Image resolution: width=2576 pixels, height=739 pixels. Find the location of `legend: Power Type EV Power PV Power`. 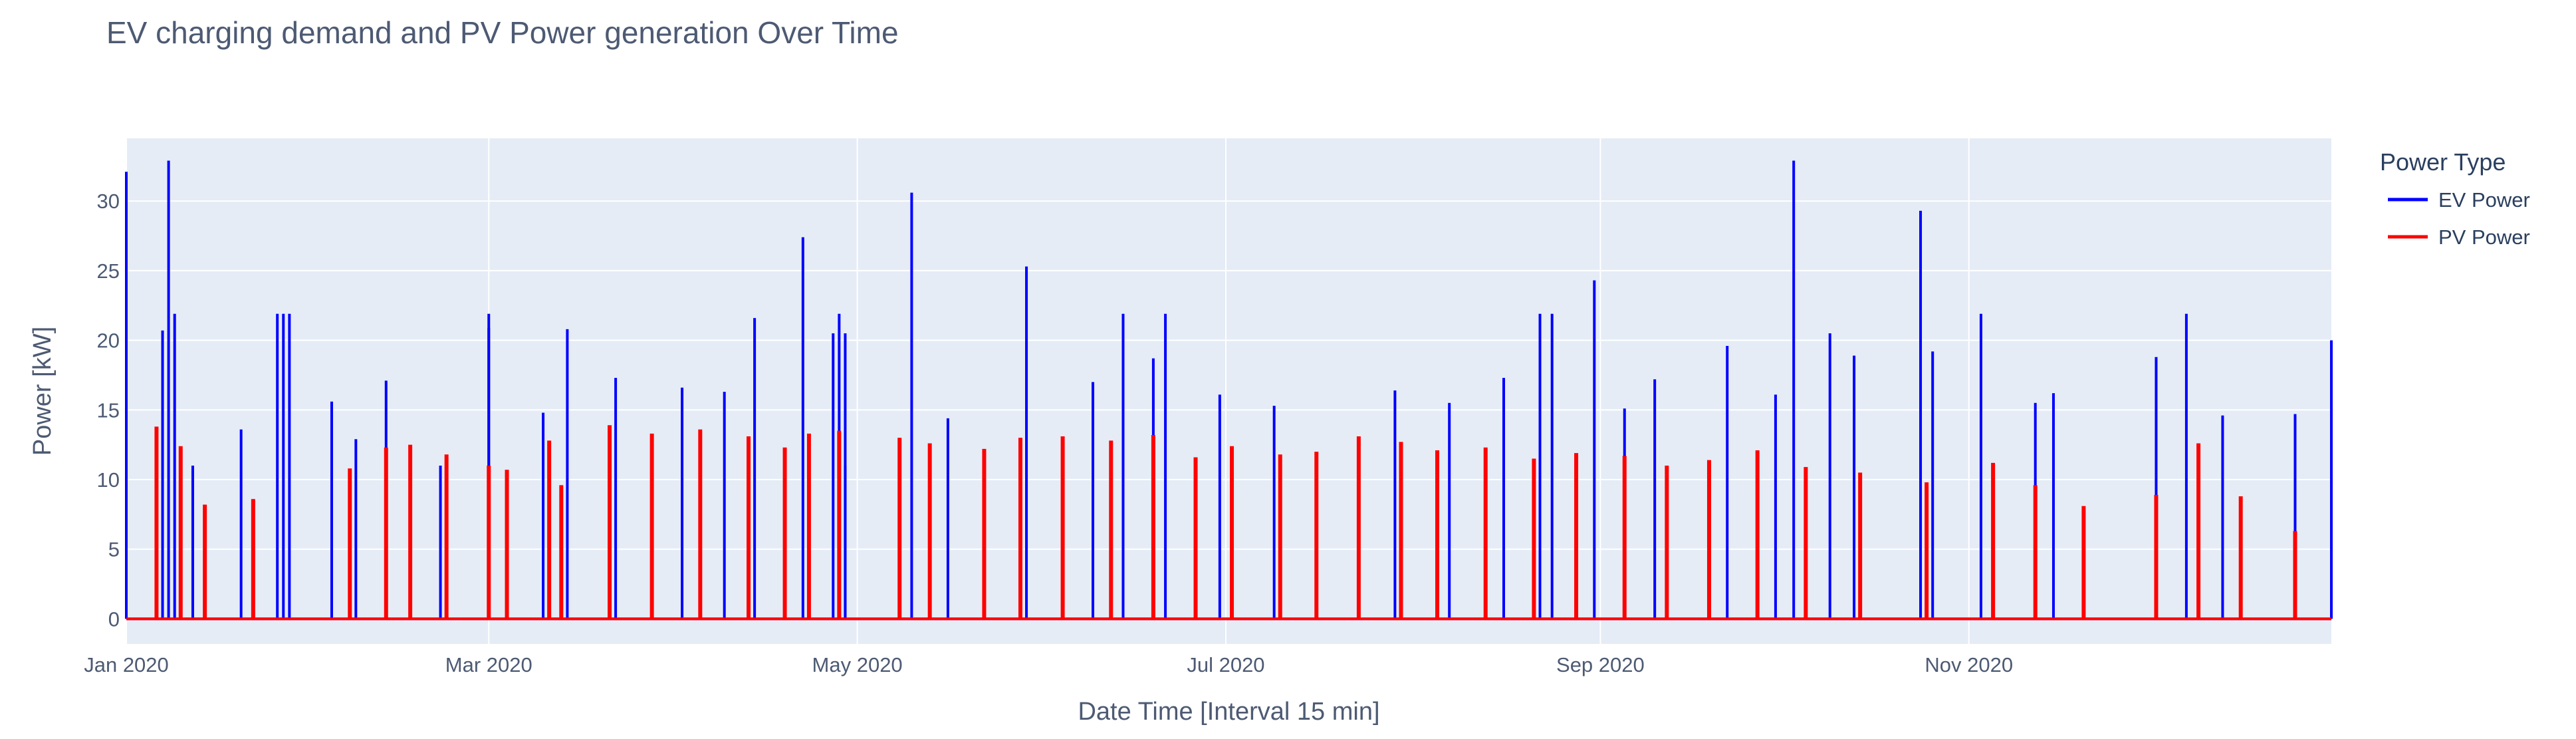

legend: Power Type EV Power PV Power is located at coordinates (2455, 198).